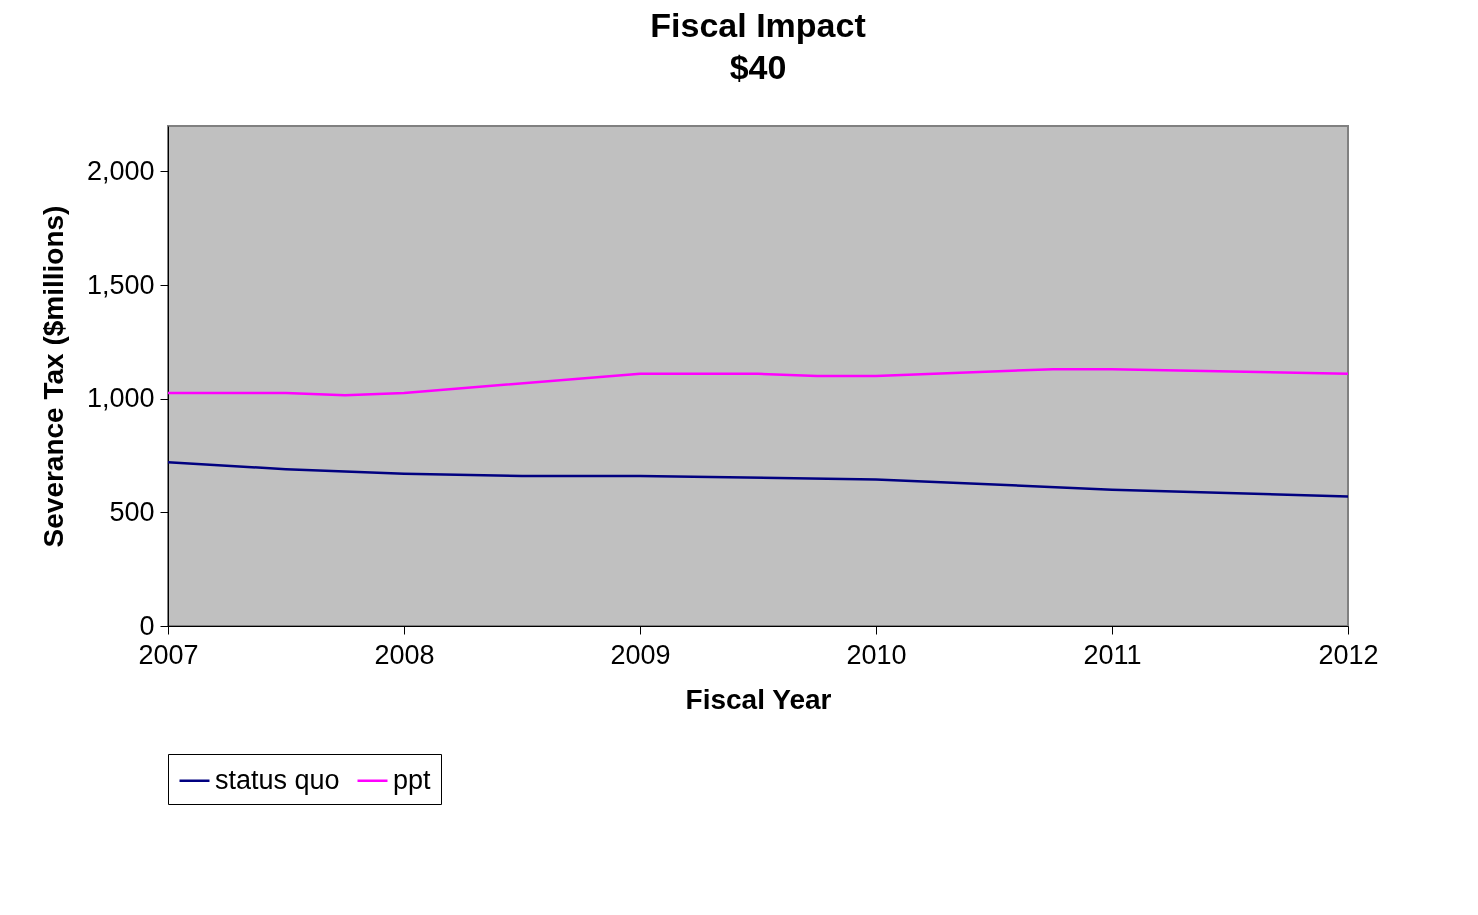 The image size is (1478, 915). I want to click on x-axis-title: Fiscal Year, so click(758, 699).